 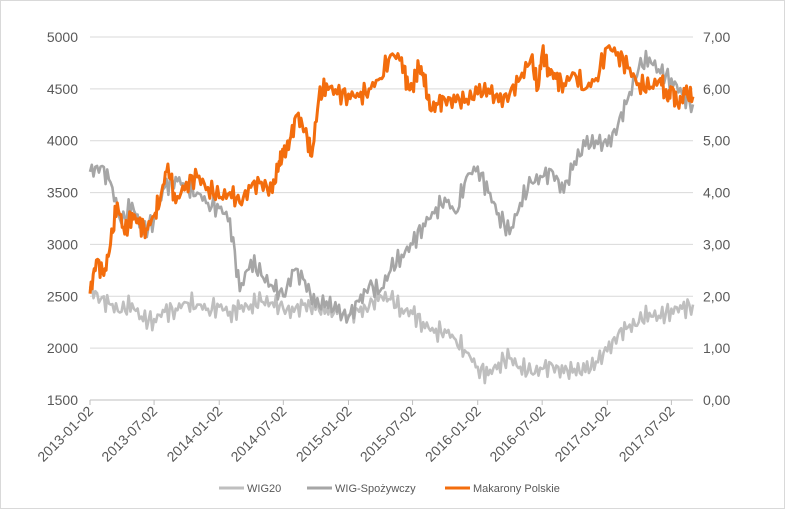 I want to click on y-left-tick-label: 2500, so click(x=62, y=296).